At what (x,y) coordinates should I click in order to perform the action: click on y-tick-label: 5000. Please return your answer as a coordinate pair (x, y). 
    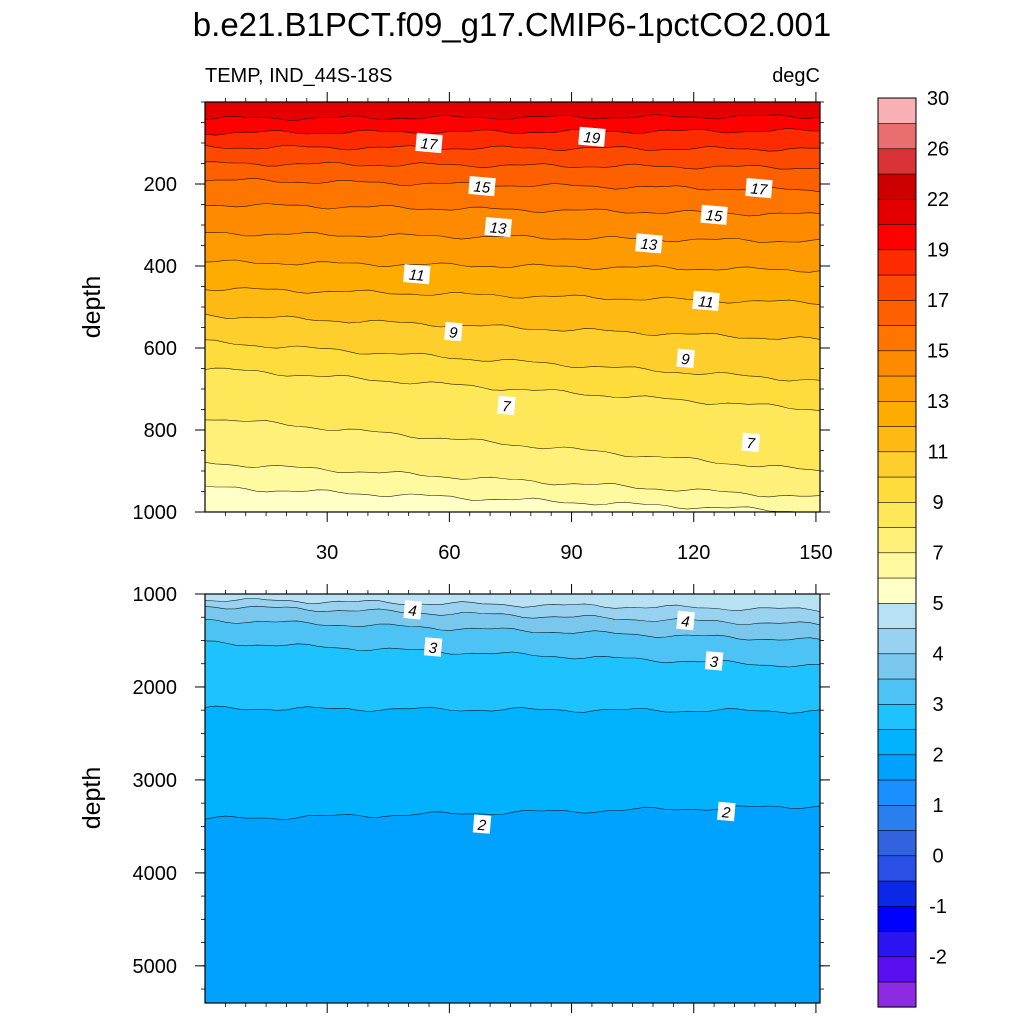
    Looking at the image, I should click on (155, 967).